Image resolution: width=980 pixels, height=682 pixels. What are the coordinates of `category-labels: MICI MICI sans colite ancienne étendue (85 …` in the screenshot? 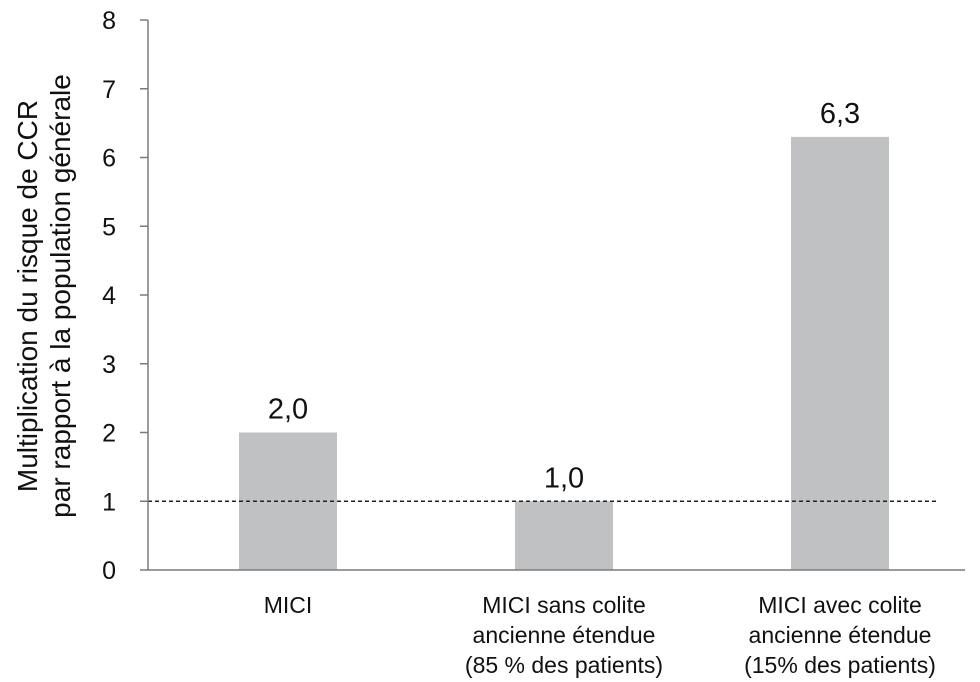 It's located at (600, 635).